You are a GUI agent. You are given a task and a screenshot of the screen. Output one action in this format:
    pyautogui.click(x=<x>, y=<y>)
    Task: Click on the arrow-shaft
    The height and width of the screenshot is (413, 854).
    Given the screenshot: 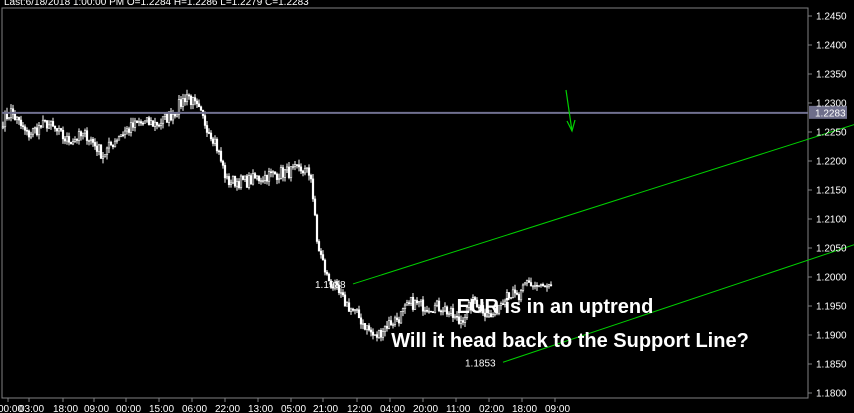 What is the action you would take?
    pyautogui.click(x=569, y=110)
    